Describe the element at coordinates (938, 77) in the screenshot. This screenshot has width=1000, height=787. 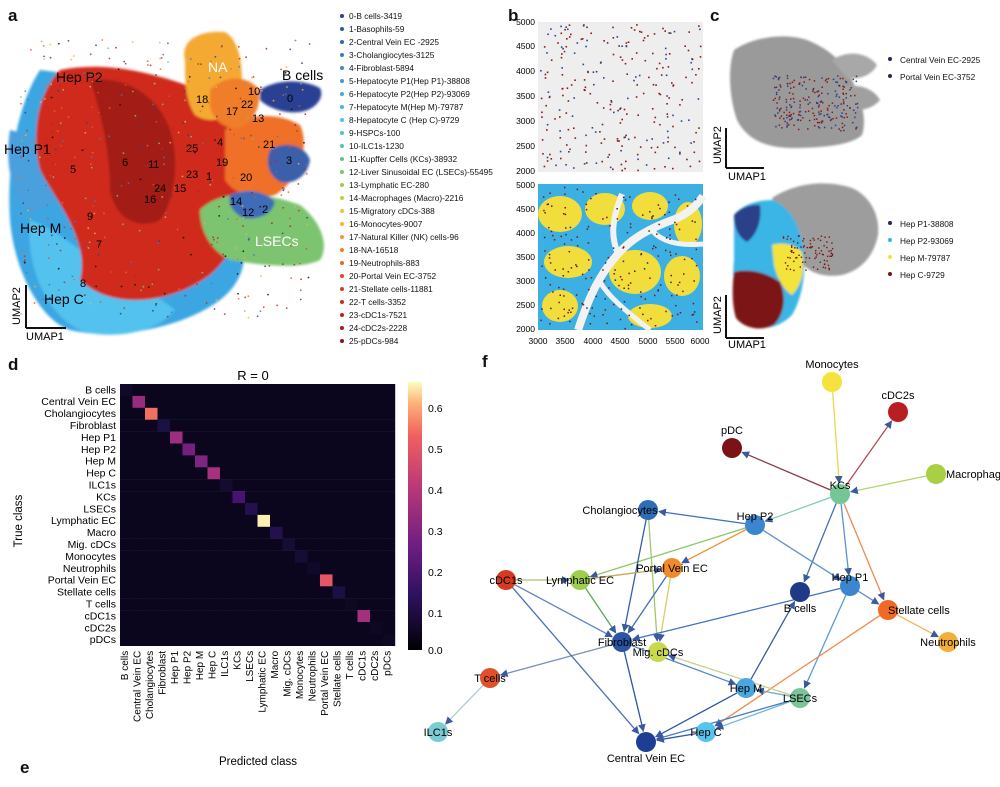
I see `legend-label: Portal Vein EC-3752` at that location.